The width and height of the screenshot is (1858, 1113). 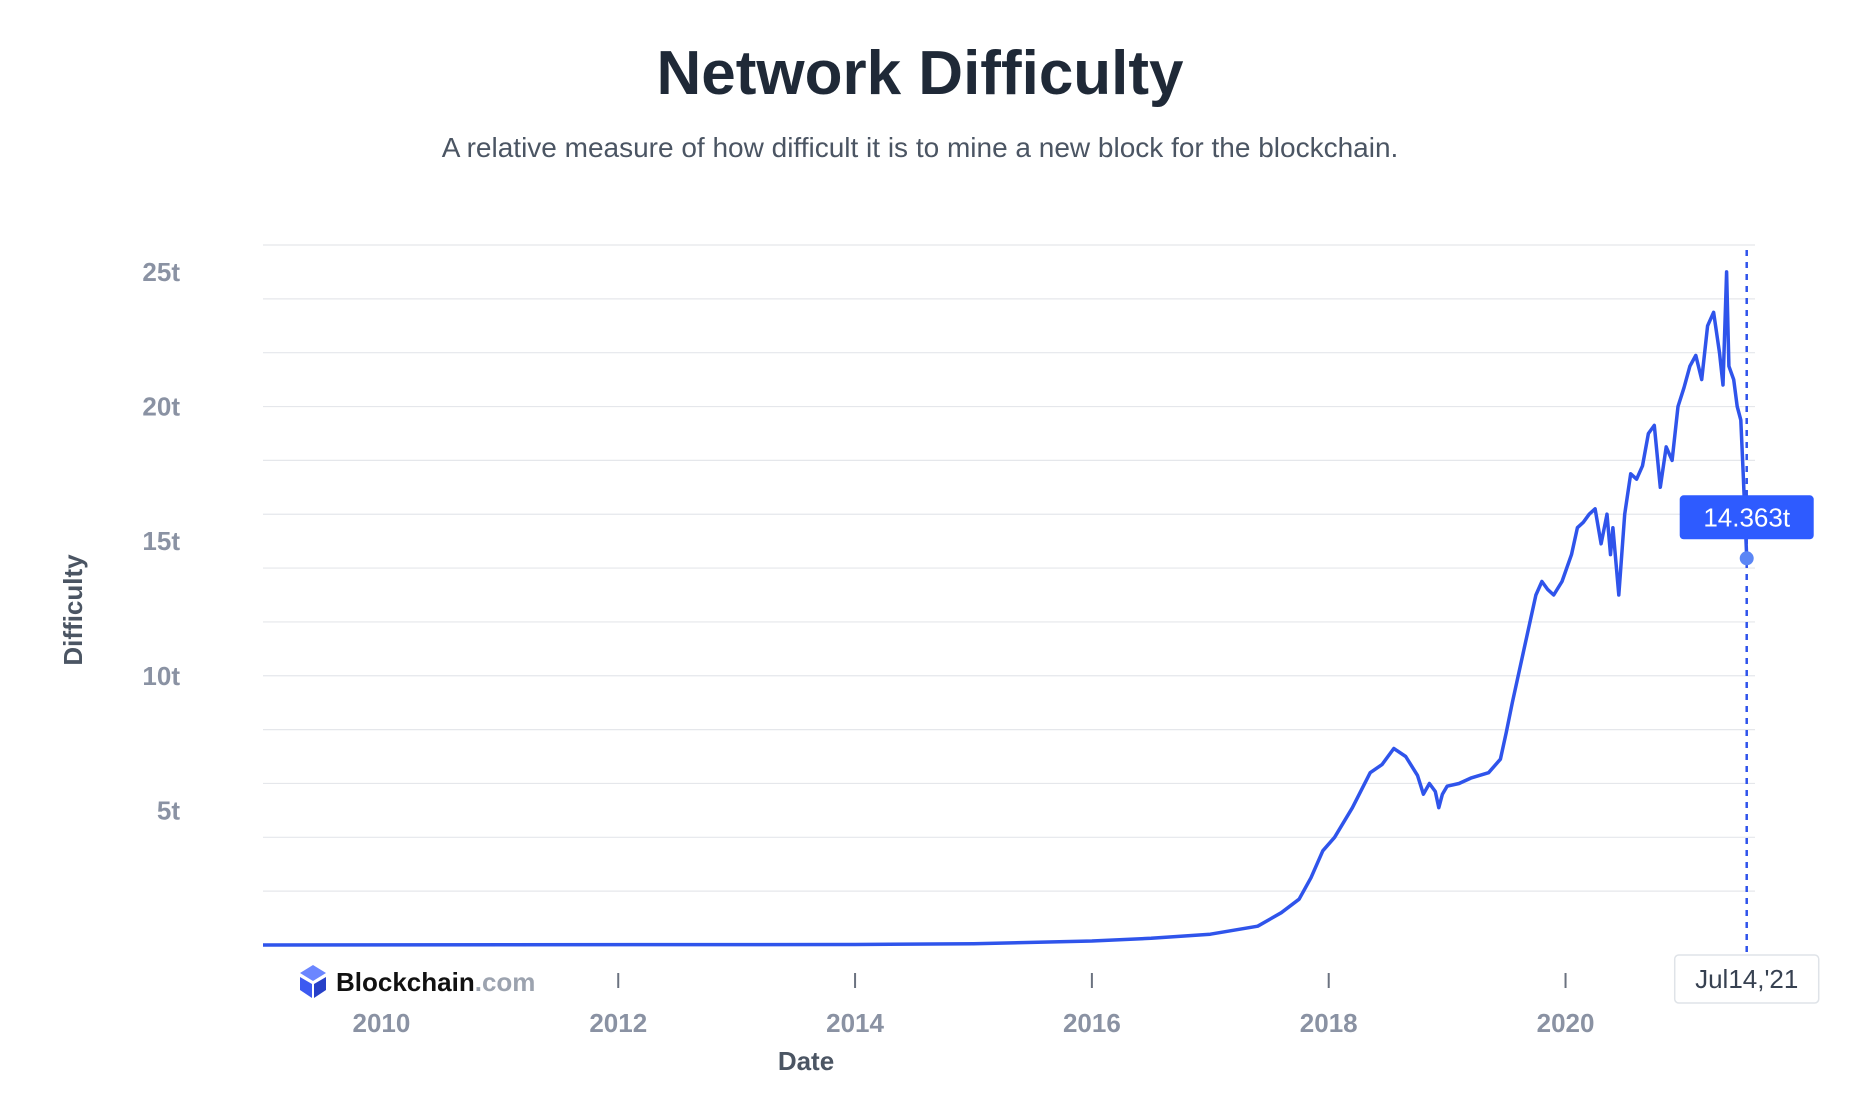 What do you see at coordinates (920, 73) in the screenshot?
I see `chart-title: Network Difficulty` at bounding box center [920, 73].